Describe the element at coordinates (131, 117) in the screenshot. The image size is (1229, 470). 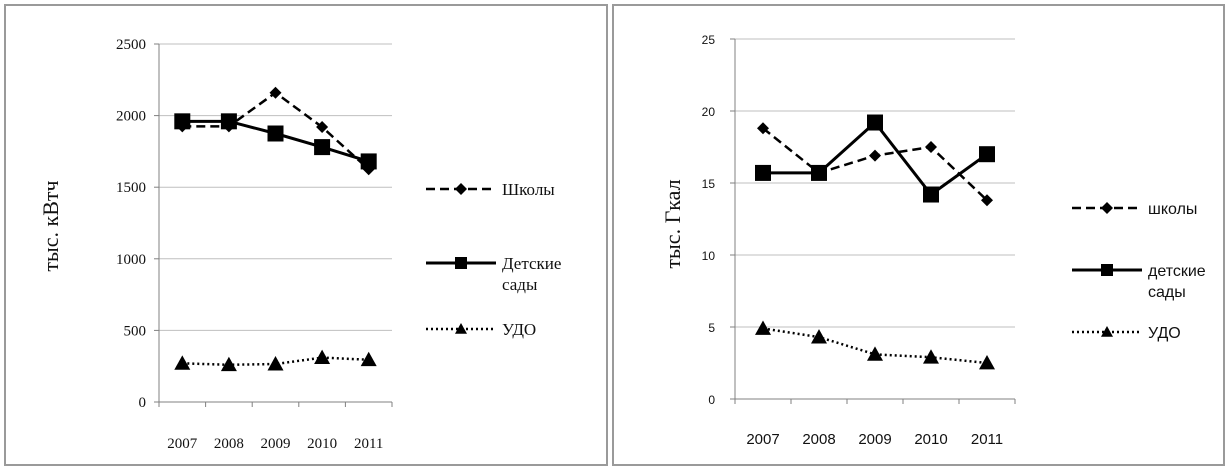
I see `y-tick-label: 2000` at that location.